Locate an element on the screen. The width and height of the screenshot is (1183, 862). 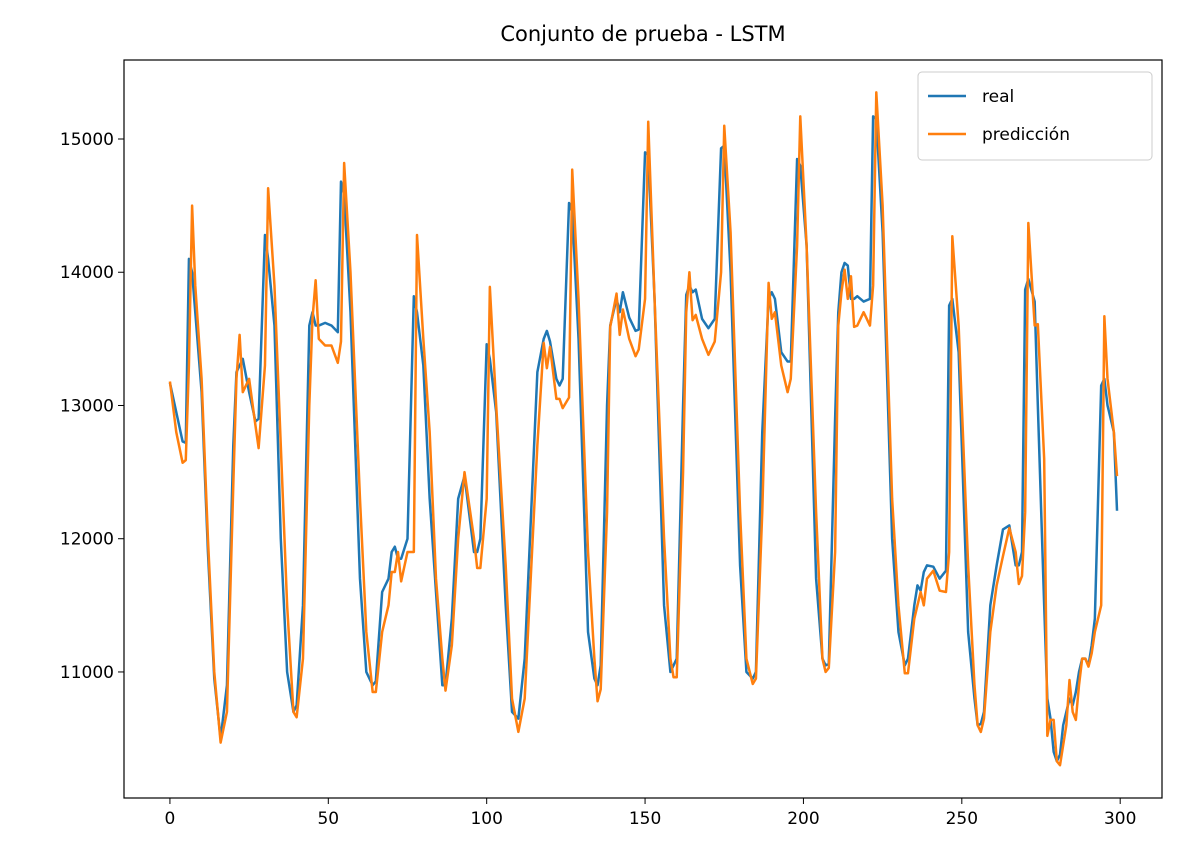
legend-label: predicción is located at coordinates (1026, 135).